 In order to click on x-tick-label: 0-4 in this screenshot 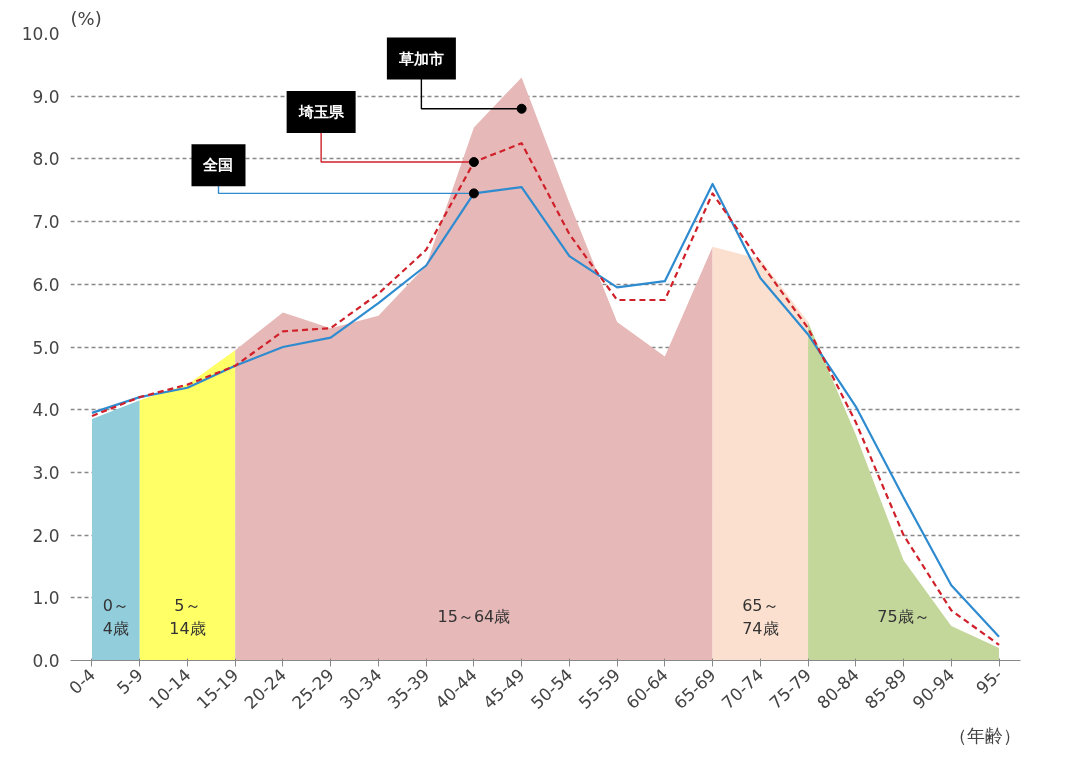, I will do `click(82, 681)`.